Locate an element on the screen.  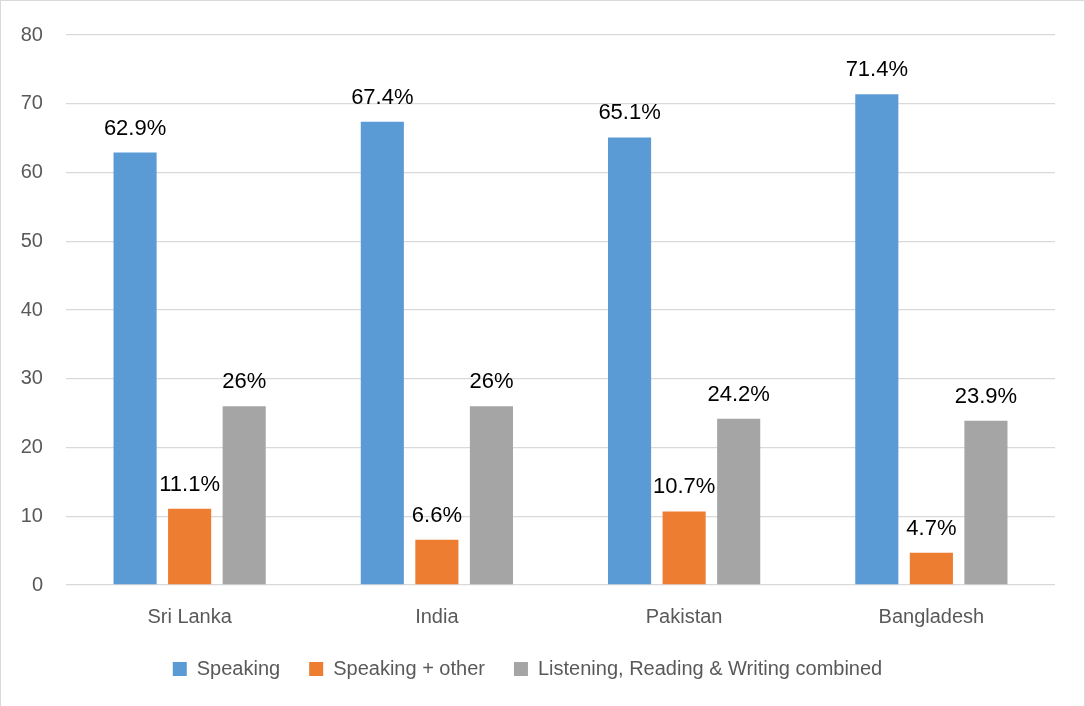
y-tick-label: 20 is located at coordinates (31, 446).